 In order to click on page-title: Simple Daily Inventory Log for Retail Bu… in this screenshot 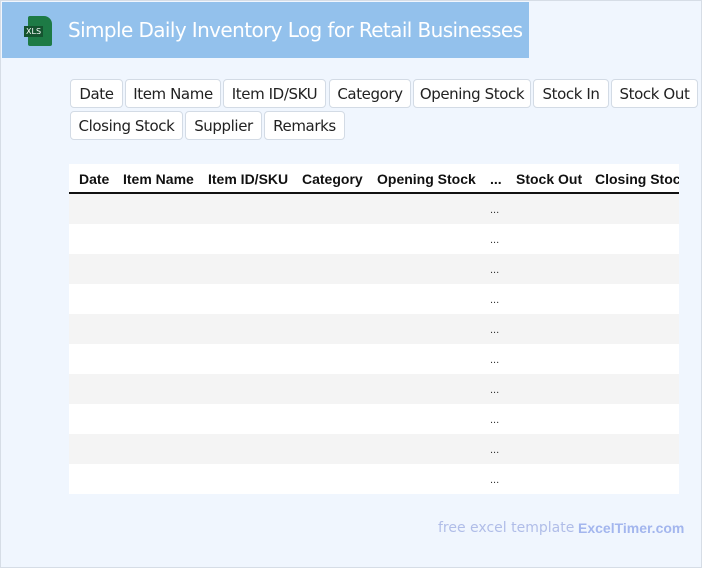, I will do `click(295, 30)`.